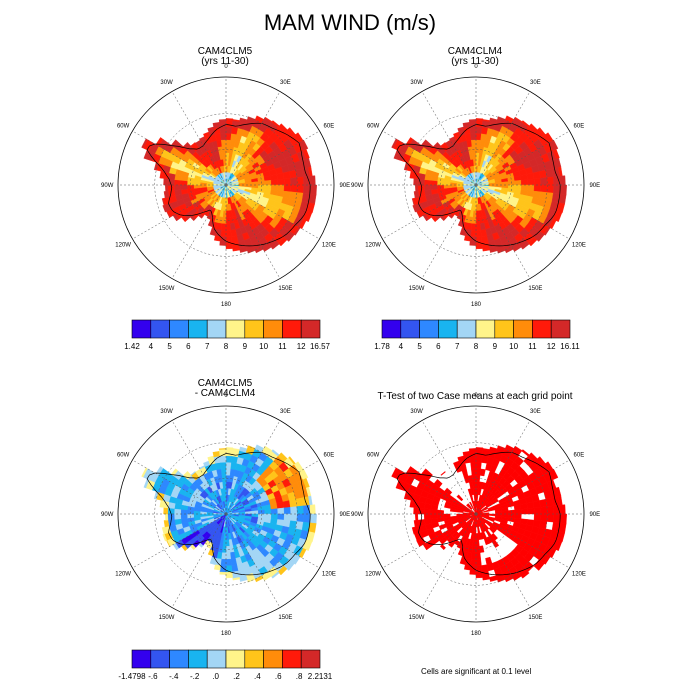  What do you see at coordinates (227, 335) in the screenshot?
I see `colorbar-1: 1.42 4 5 6 7 8 9 10 11 12 16.57` at bounding box center [227, 335].